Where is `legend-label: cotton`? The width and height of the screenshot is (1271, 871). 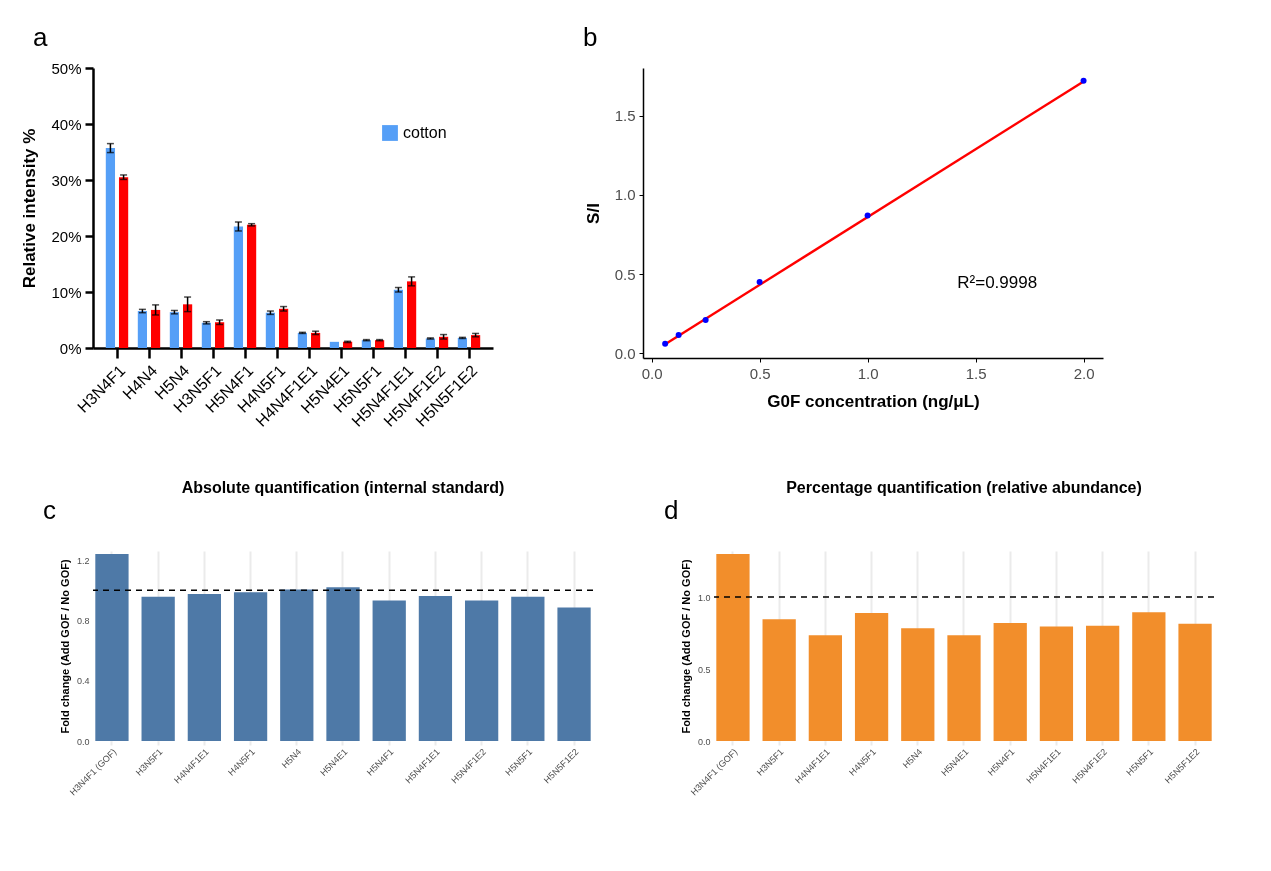 legend-label: cotton is located at coordinates (425, 132).